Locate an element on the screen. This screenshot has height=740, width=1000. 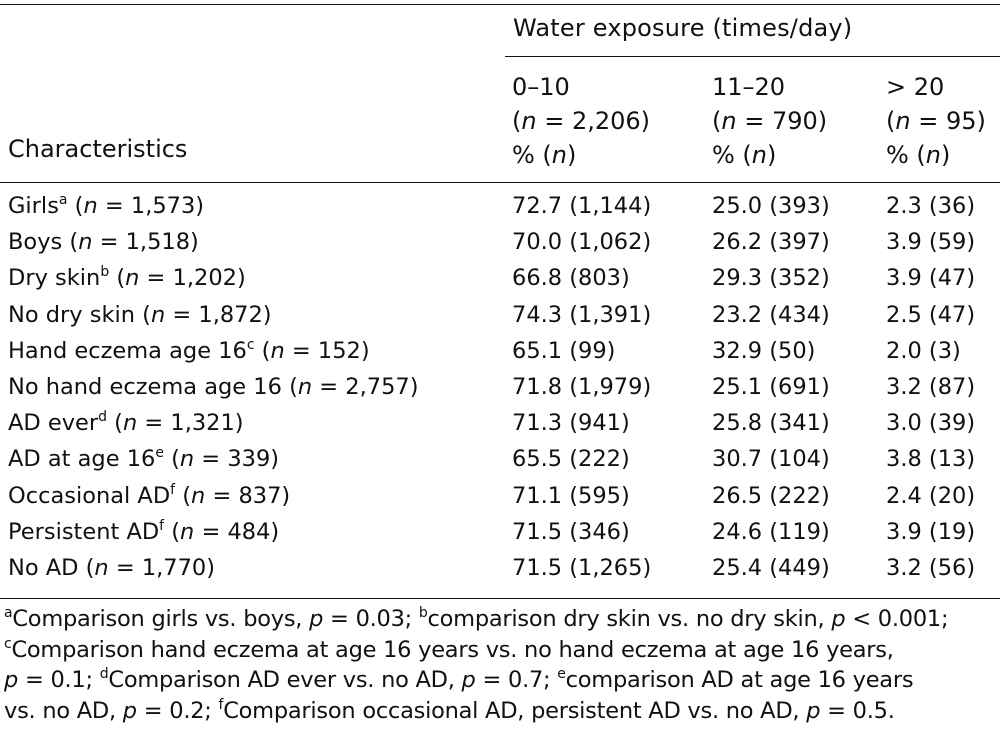
cell-11-20: 23.2 (434) is located at coordinates (771, 314).